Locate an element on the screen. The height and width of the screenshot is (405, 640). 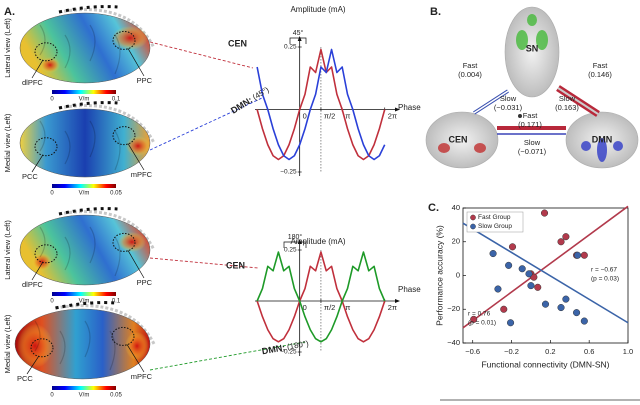
edge is located at coordinates (491, 102).